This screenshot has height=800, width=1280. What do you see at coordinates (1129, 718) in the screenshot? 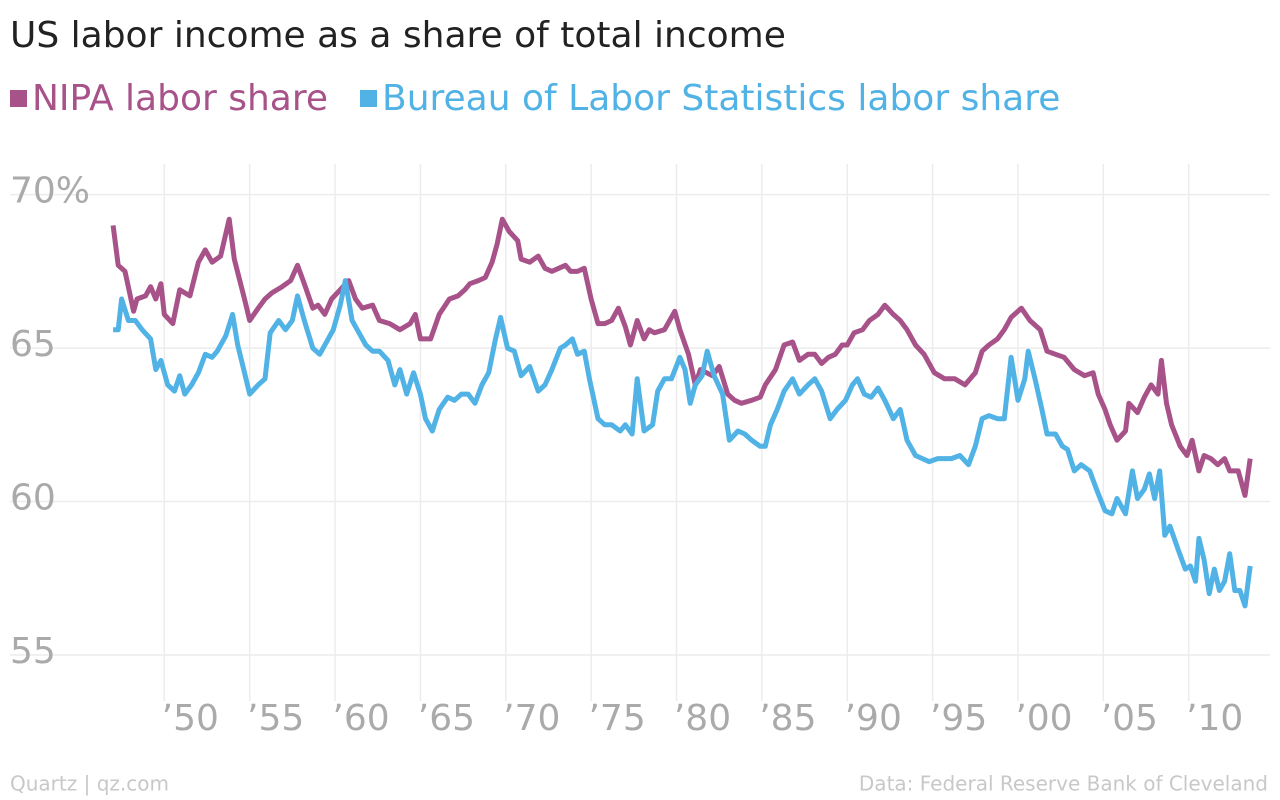
I see `x-tick-label: ’05` at bounding box center [1129, 718].